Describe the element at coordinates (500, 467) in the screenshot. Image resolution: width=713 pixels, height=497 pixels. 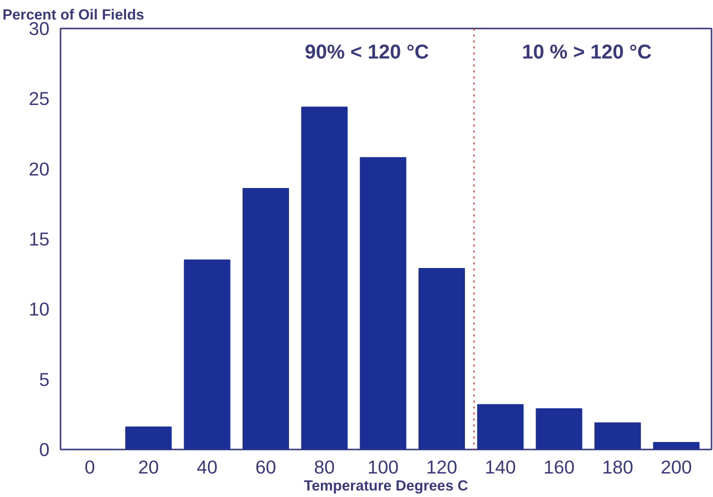
I see `x-tick-label: 140` at that location.